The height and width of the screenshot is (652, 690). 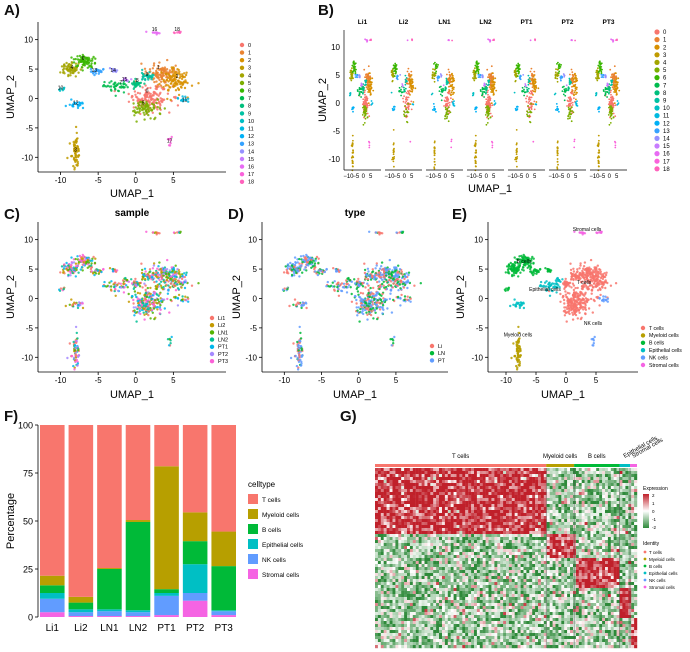 I want to click on cluster-label: 3, so click(x=75, y=150).